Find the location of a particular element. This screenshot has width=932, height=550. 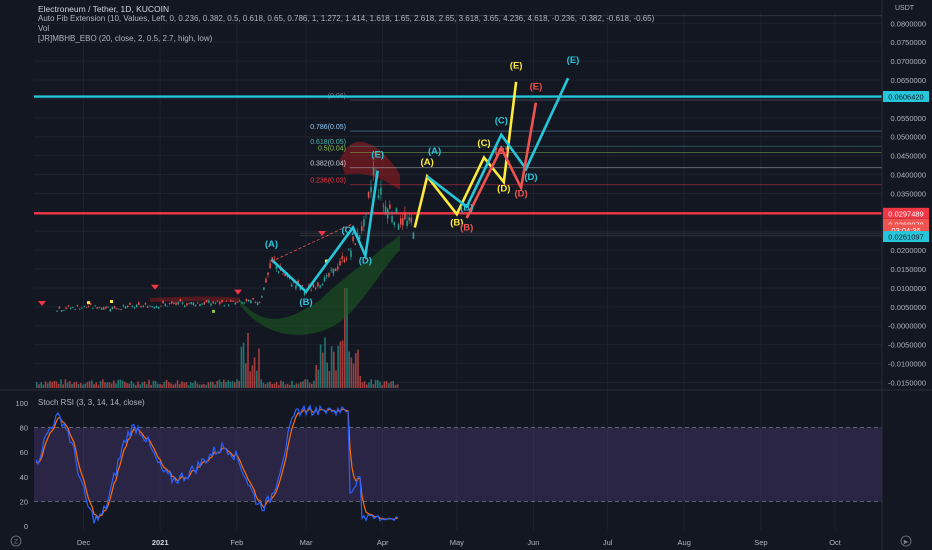

rsi-indicator-label: Stoch RSI (3, 3, 14, 14, close) is located at coordinates (91, 402).